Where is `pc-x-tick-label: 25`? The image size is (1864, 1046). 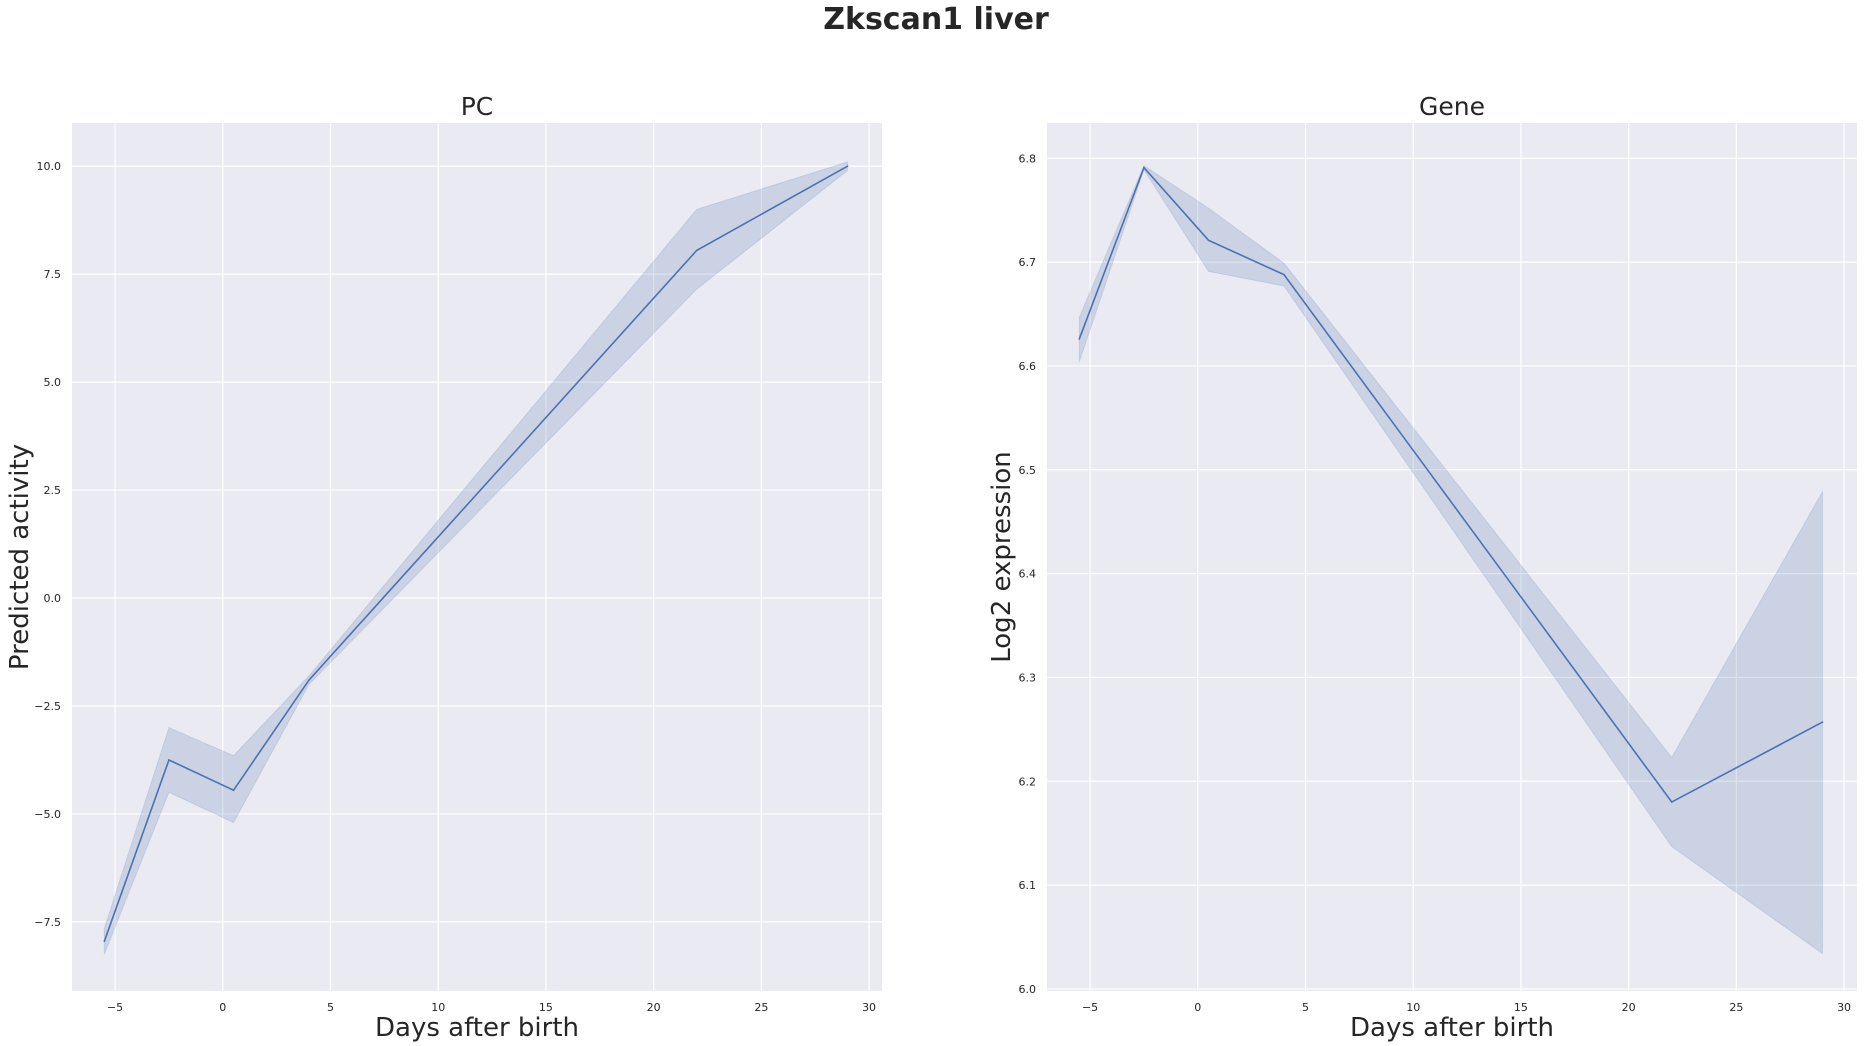
pc-x-tick-label: 25 is located at coordinates (761, 1007).